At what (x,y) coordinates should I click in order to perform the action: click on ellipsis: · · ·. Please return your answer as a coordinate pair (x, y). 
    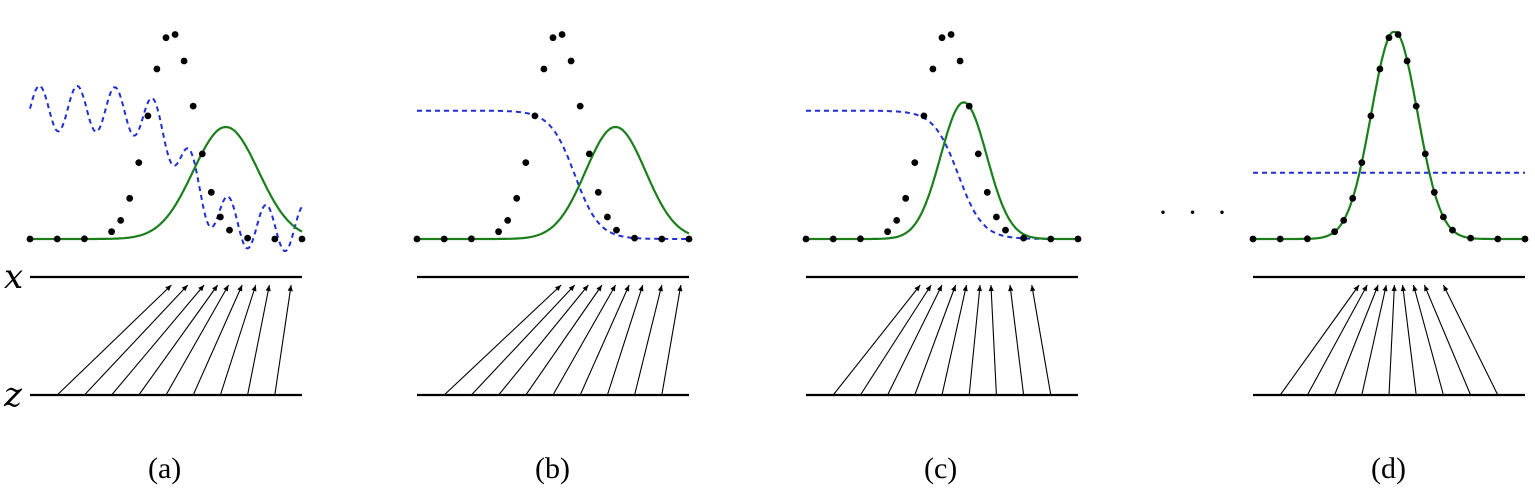
    Looking at the image, I should click on (1195, 212).